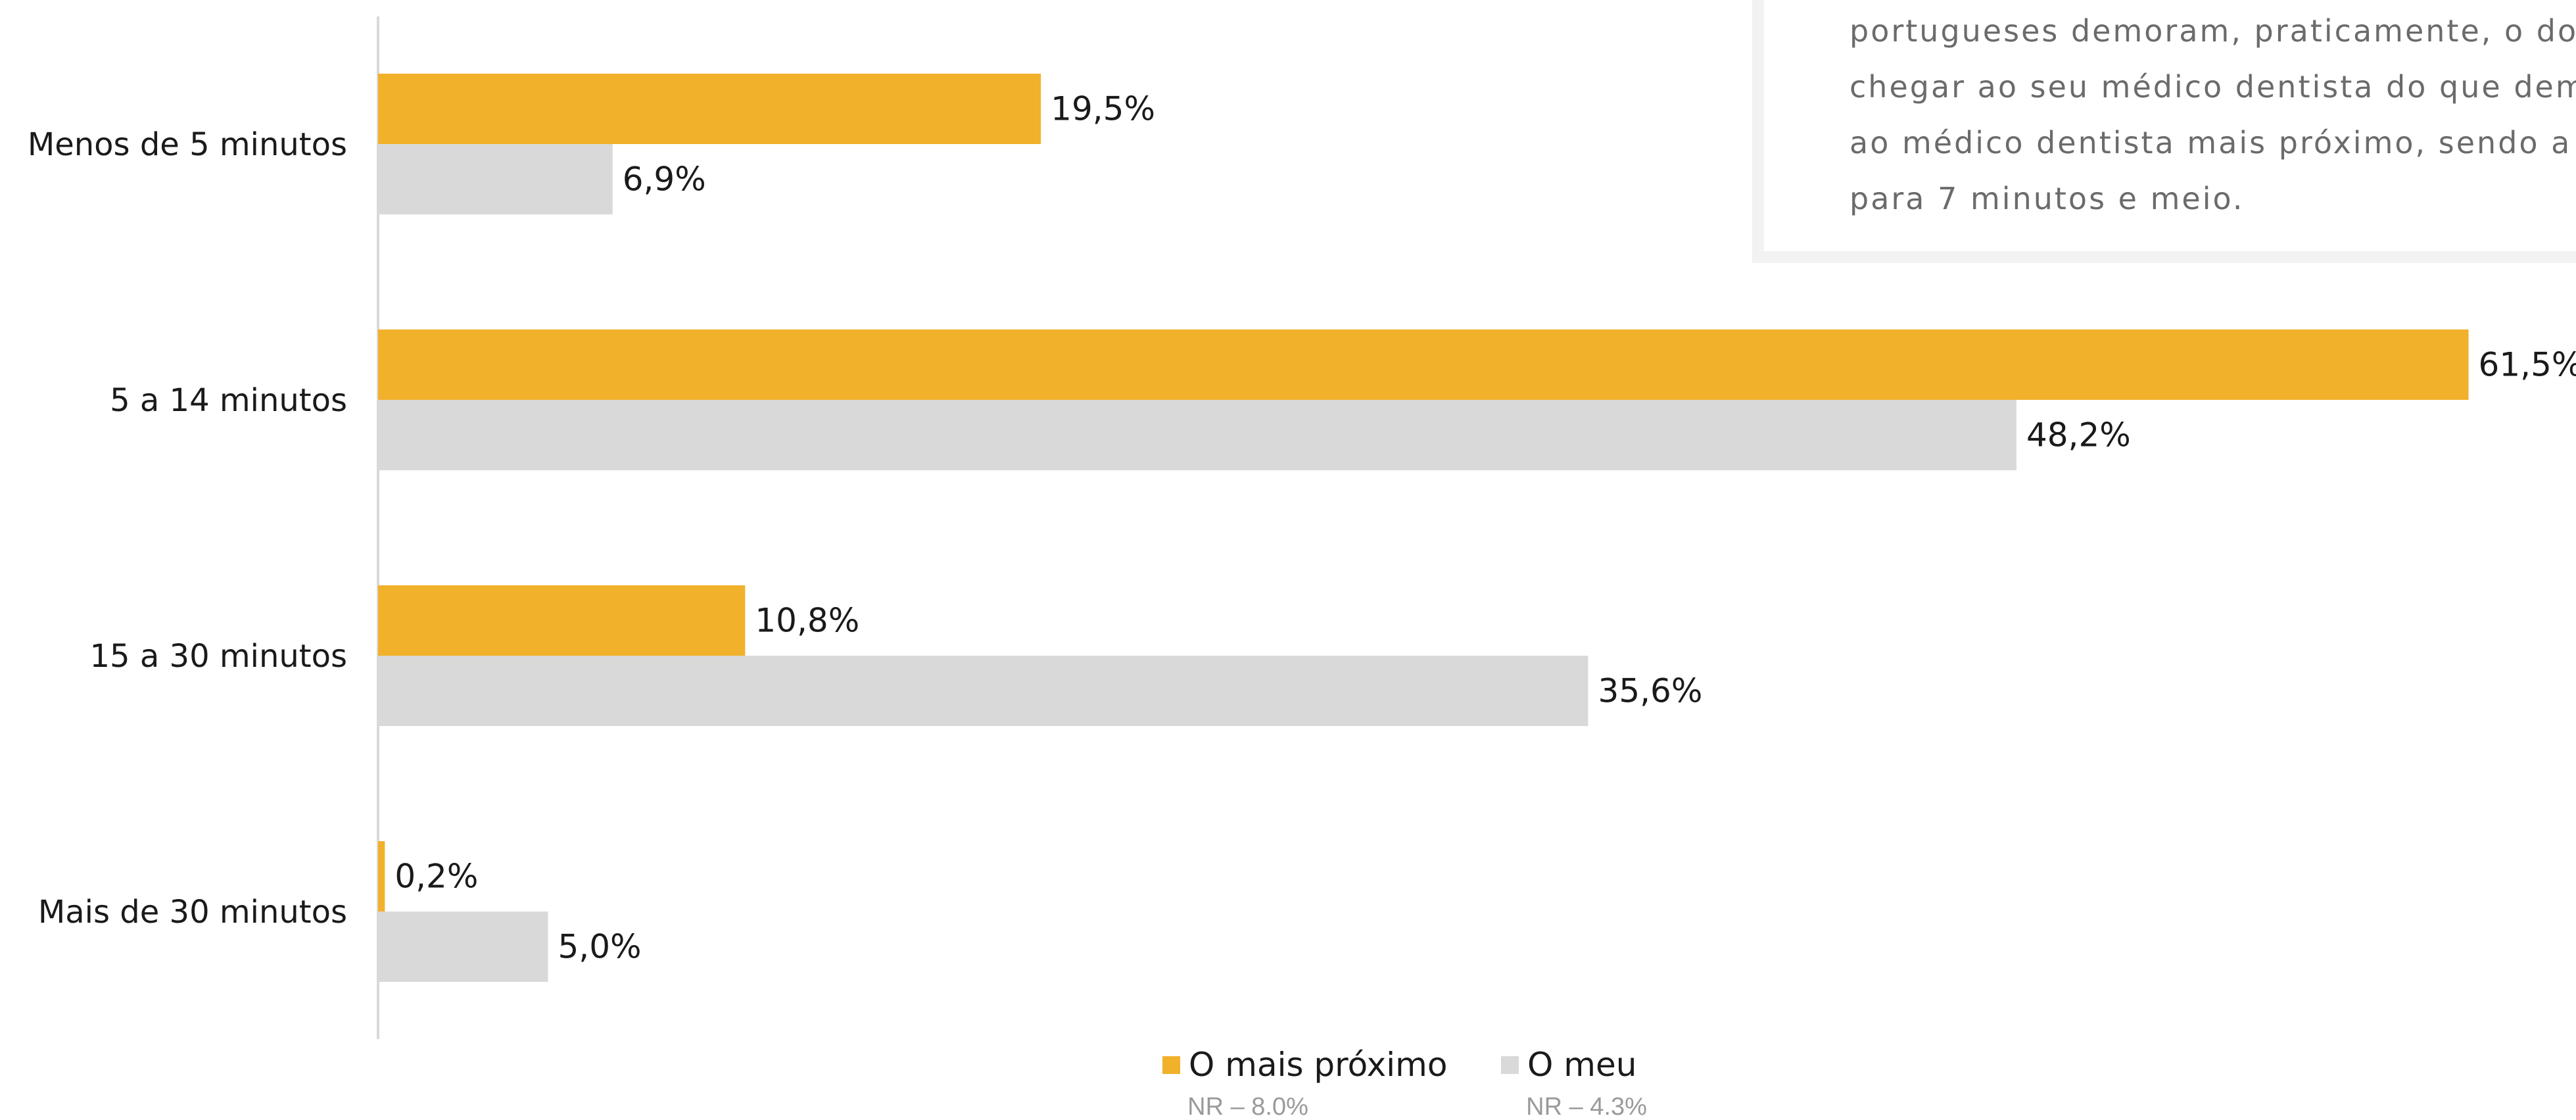 This screenshot has width=2576, height=1120. Describe the element at coordinates (219, 656) in the screenshot. I see `category-label: 15 a 30 minutos` at that location.